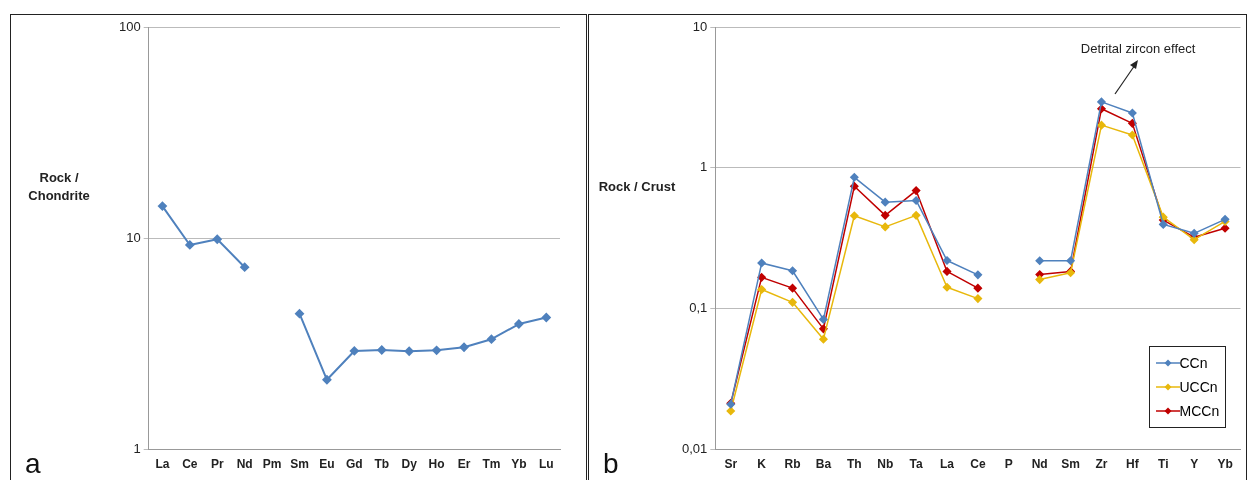 This screenshot has height=480, width=1247. What do you see at coordinates (1138, 48) in the screenshot?
I see `annotation: Detrital zircon effect` at bounding box center [1138, 48].